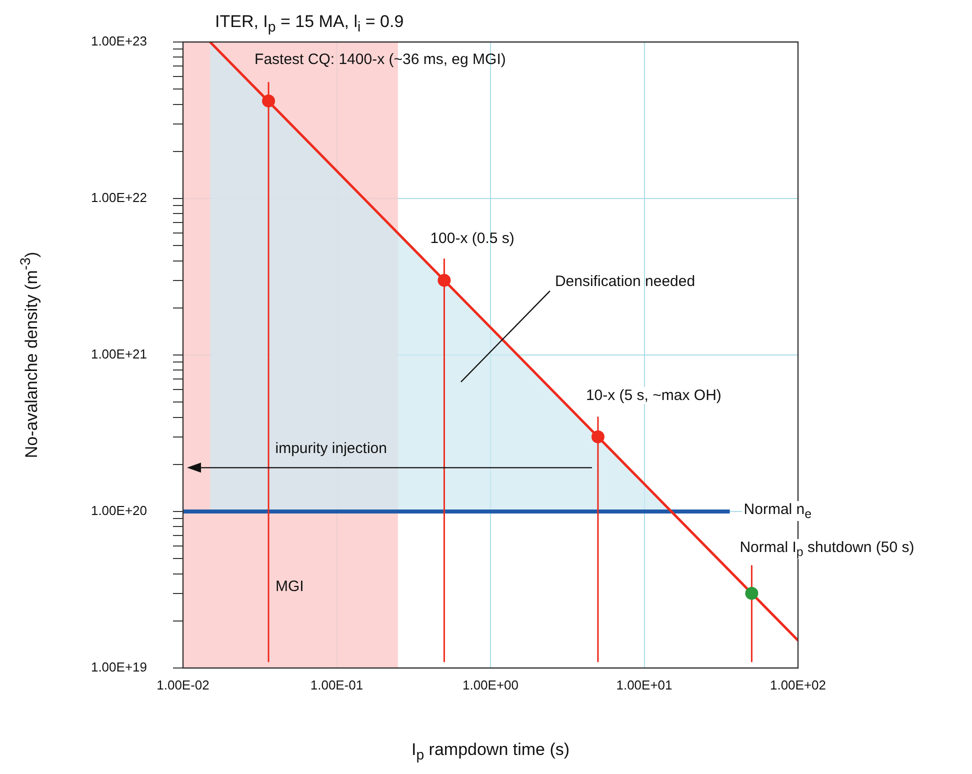 This screenshot has width=972, height=774. What do you see at coordinates (118, 667) in the screenshot?
I see `y-tick-label: 1.00E+19` at bounding box center [118, 667].